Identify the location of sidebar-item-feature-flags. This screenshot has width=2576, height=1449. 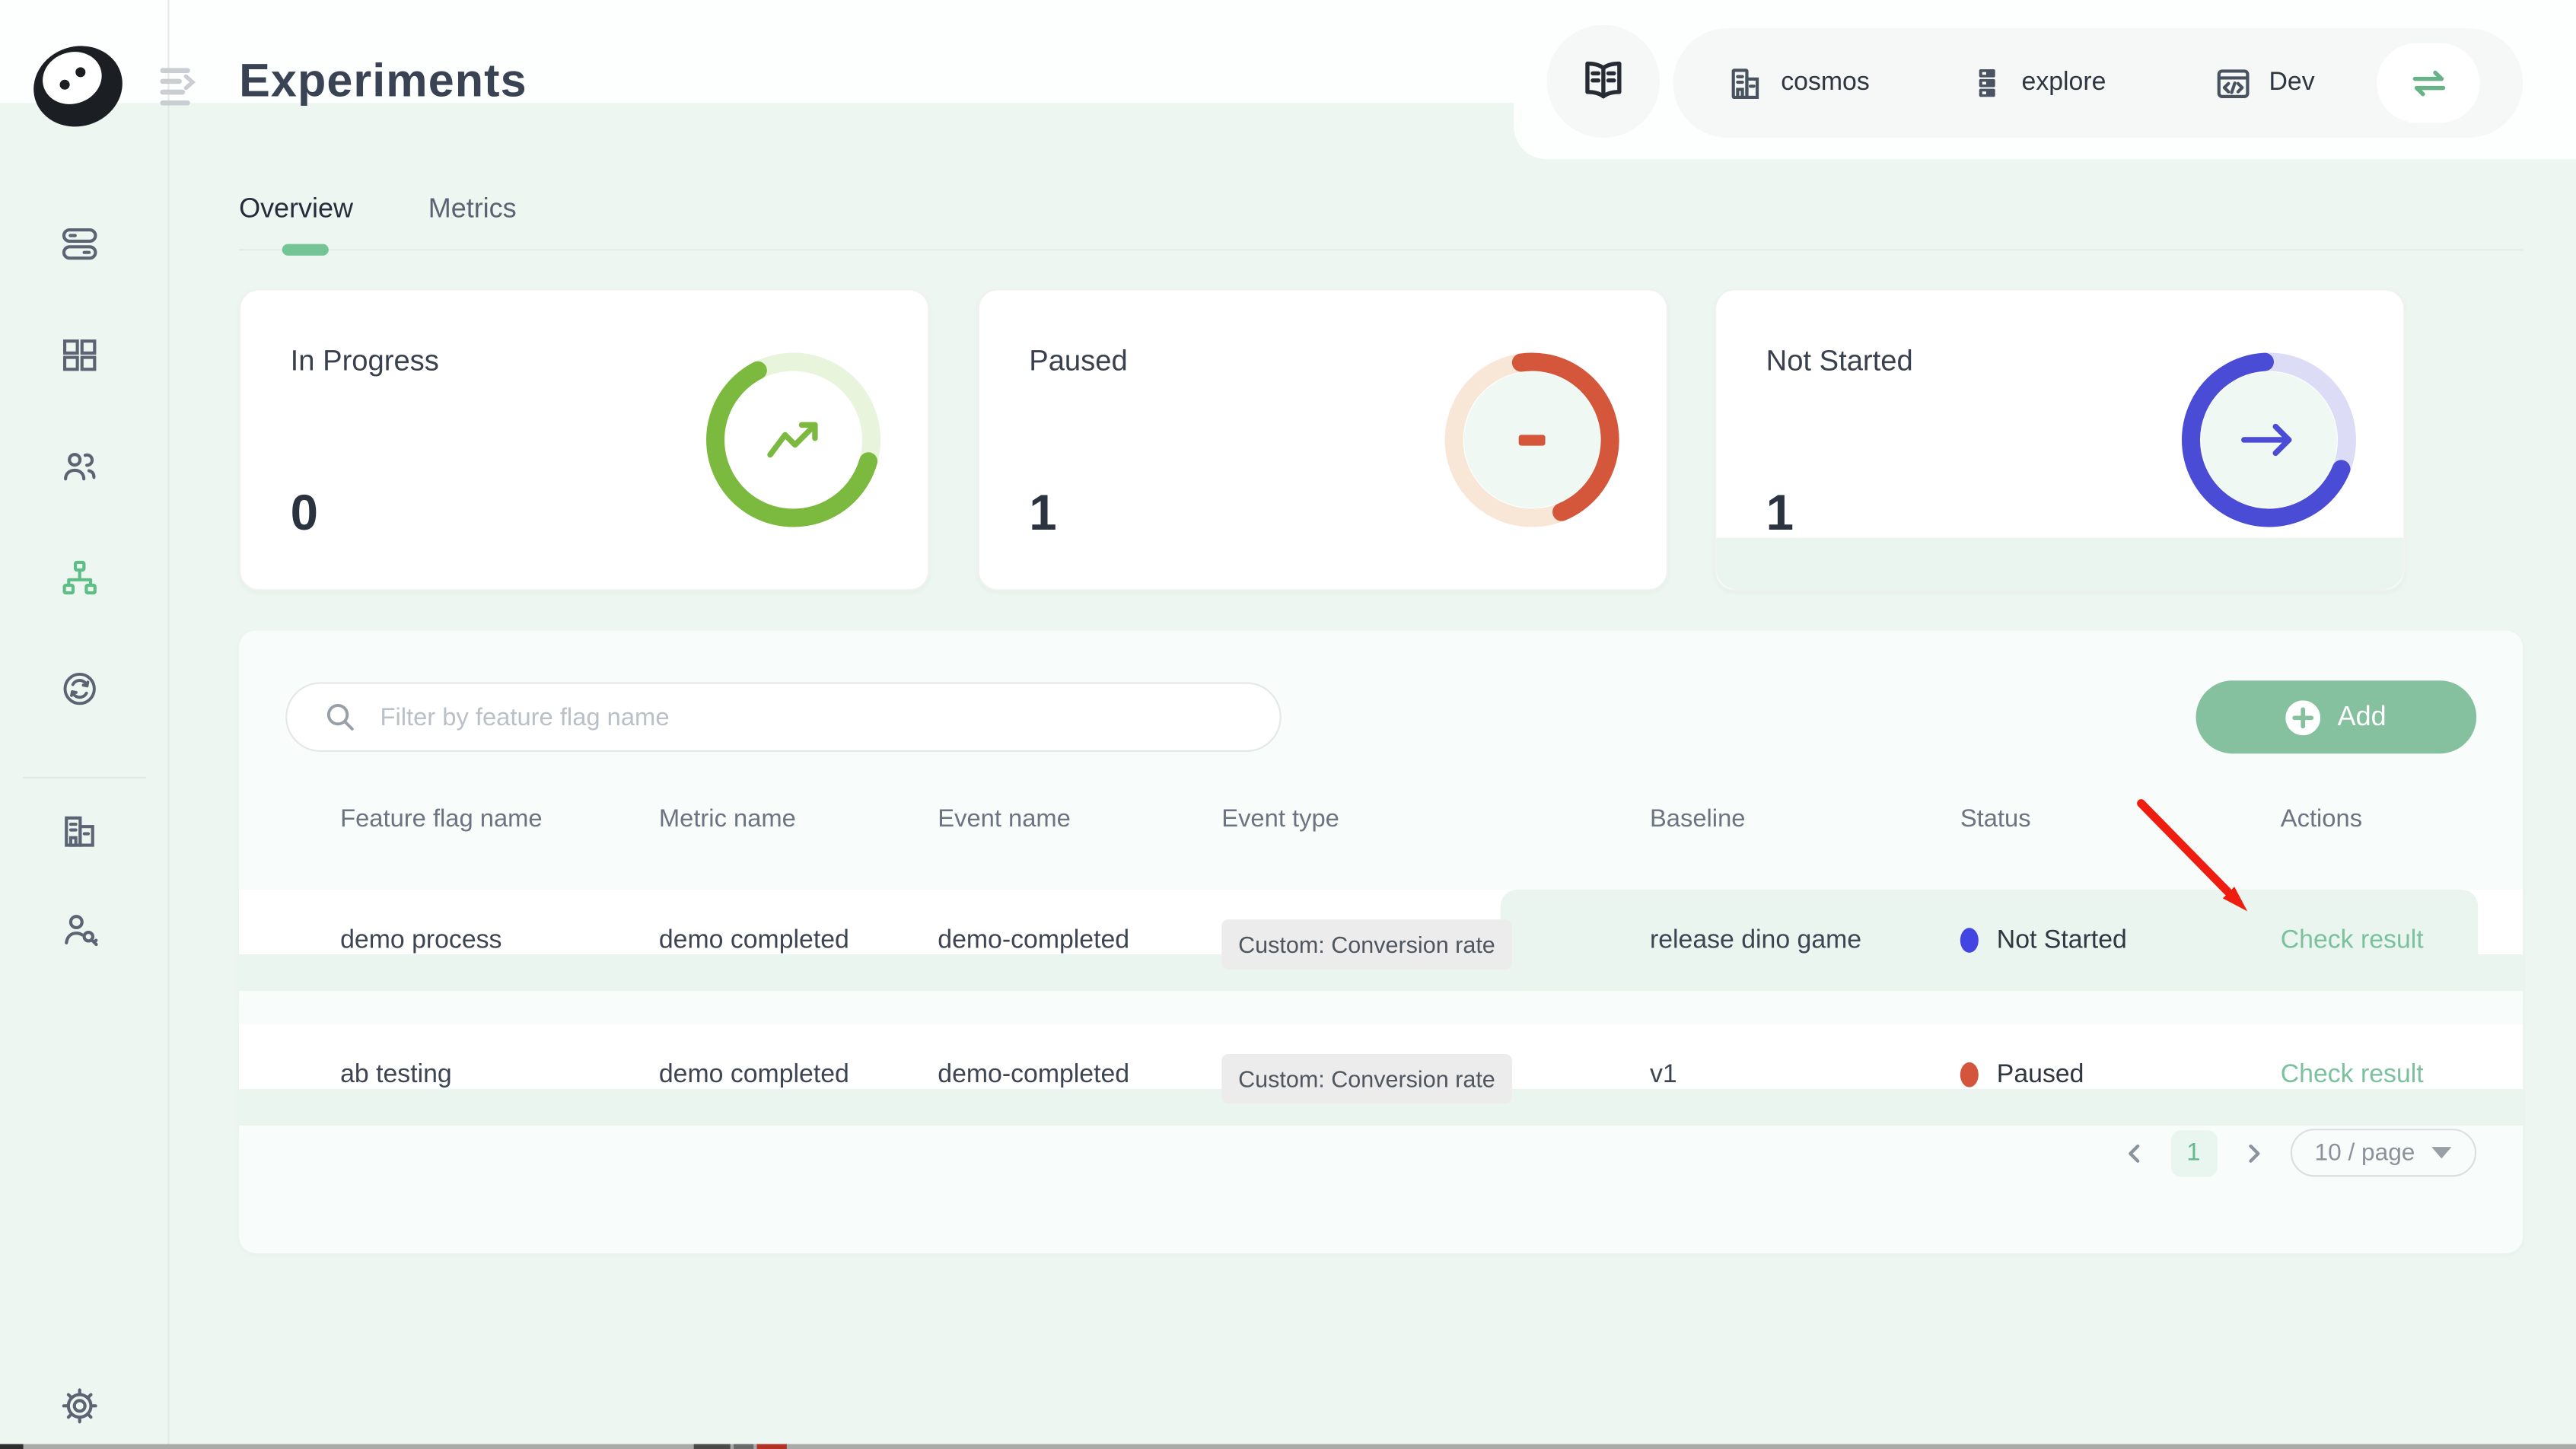
(80, 243).